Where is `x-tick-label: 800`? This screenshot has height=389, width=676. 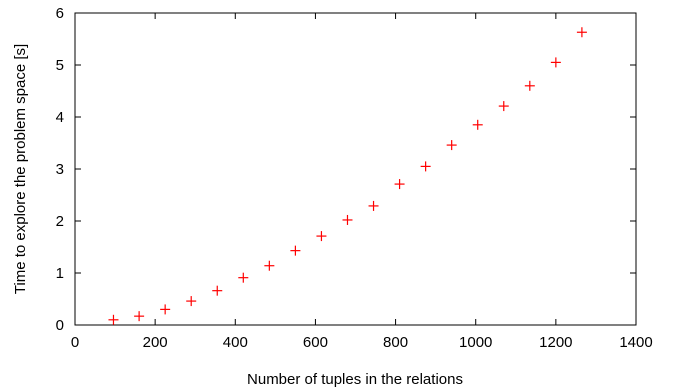
x-tick-label: 800 is located at coordinates (395, 342).